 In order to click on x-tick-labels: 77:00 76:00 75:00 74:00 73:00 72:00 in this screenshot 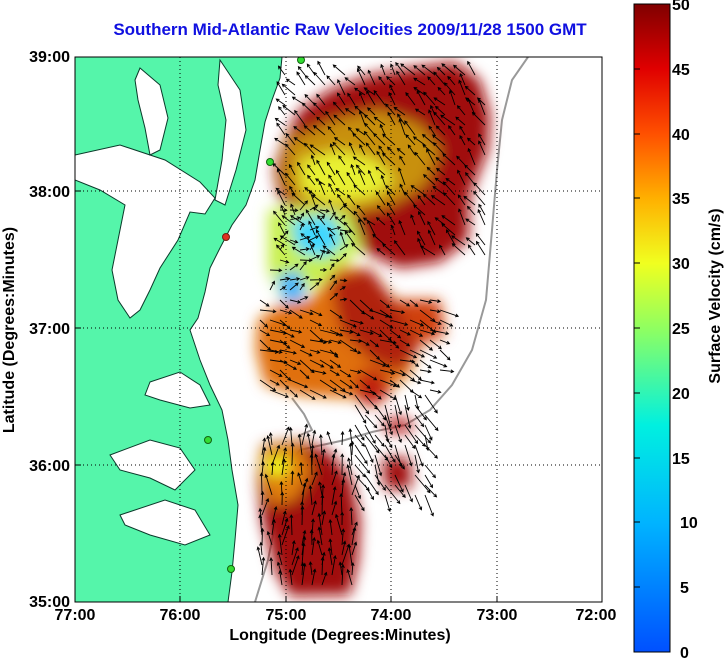, I will do `click(336, 615)`.